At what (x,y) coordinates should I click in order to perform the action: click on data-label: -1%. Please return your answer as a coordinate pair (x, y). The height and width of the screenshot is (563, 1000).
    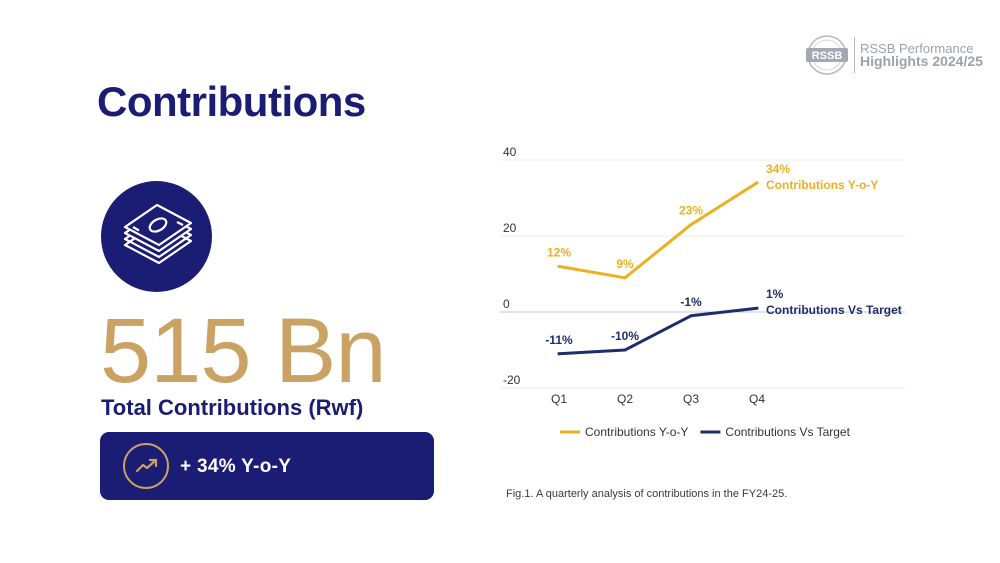
    Looking at the image, I should click on (691, 302).